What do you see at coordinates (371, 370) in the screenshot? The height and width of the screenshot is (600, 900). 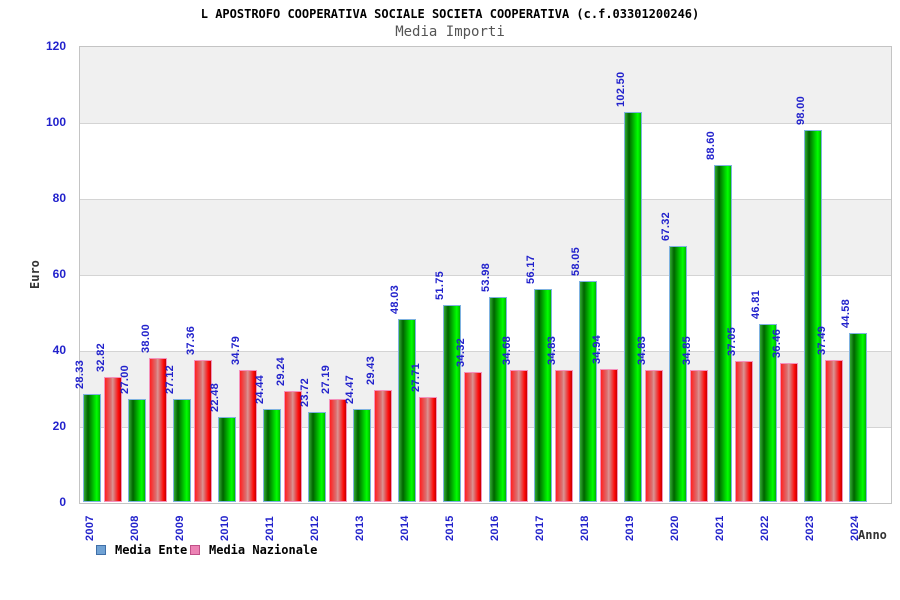 I see `value-label-bar-media-nazionale-2013: 29.43` at bounding box center [371, 370].